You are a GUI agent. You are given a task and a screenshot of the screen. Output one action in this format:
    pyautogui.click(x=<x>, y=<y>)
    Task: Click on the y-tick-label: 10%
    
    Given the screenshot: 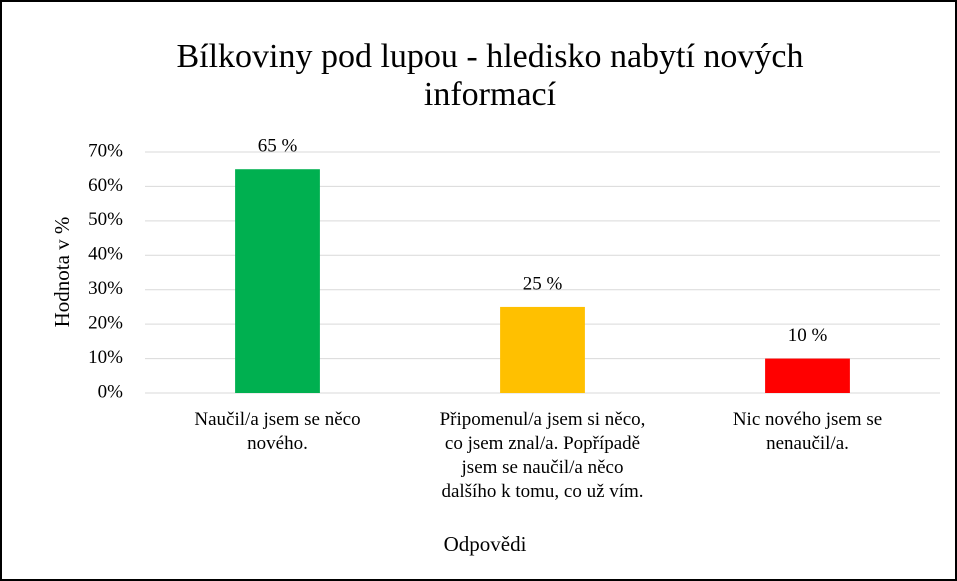 What is the action you would take?
    pyautogui.click(x=105, y=357)
    